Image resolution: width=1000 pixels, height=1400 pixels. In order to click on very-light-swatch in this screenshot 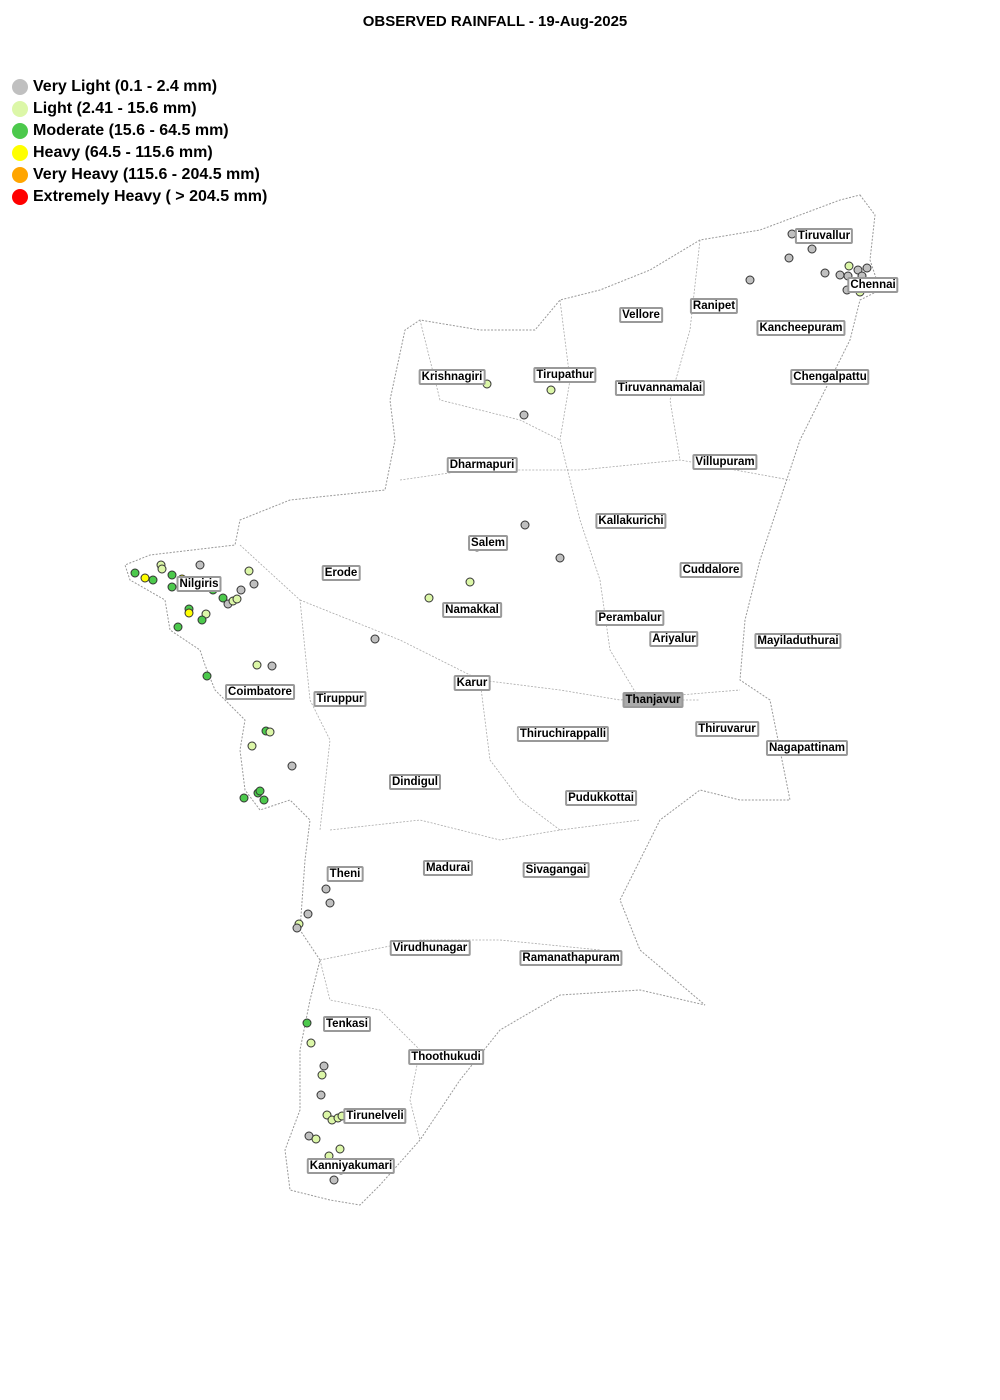, I will do `click(20, 87)`.